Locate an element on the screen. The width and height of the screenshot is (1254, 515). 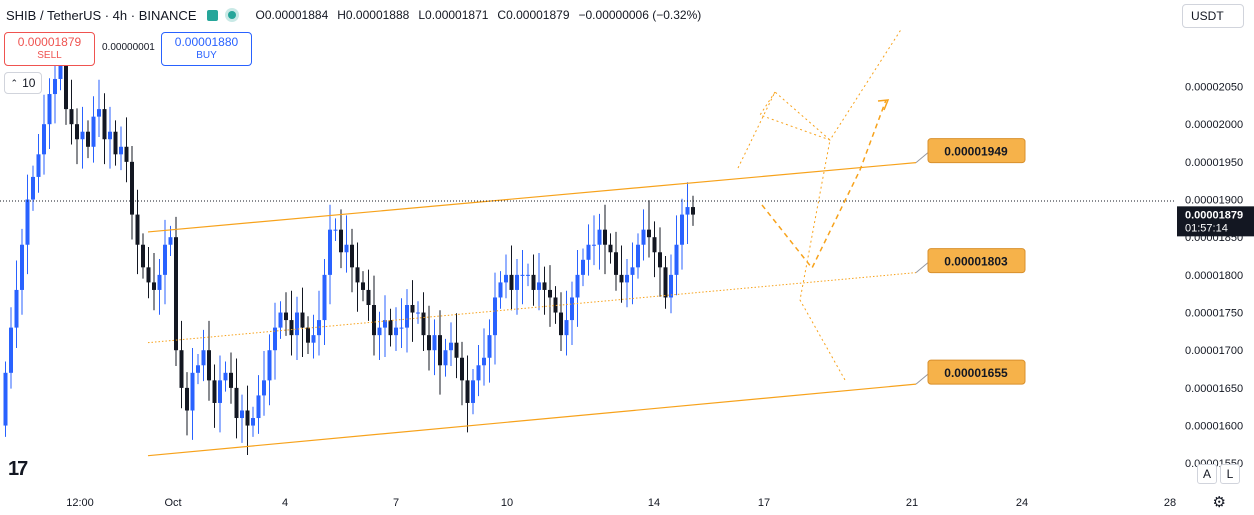
projection-path-upper-dotted is located at coordinates (831, 84).